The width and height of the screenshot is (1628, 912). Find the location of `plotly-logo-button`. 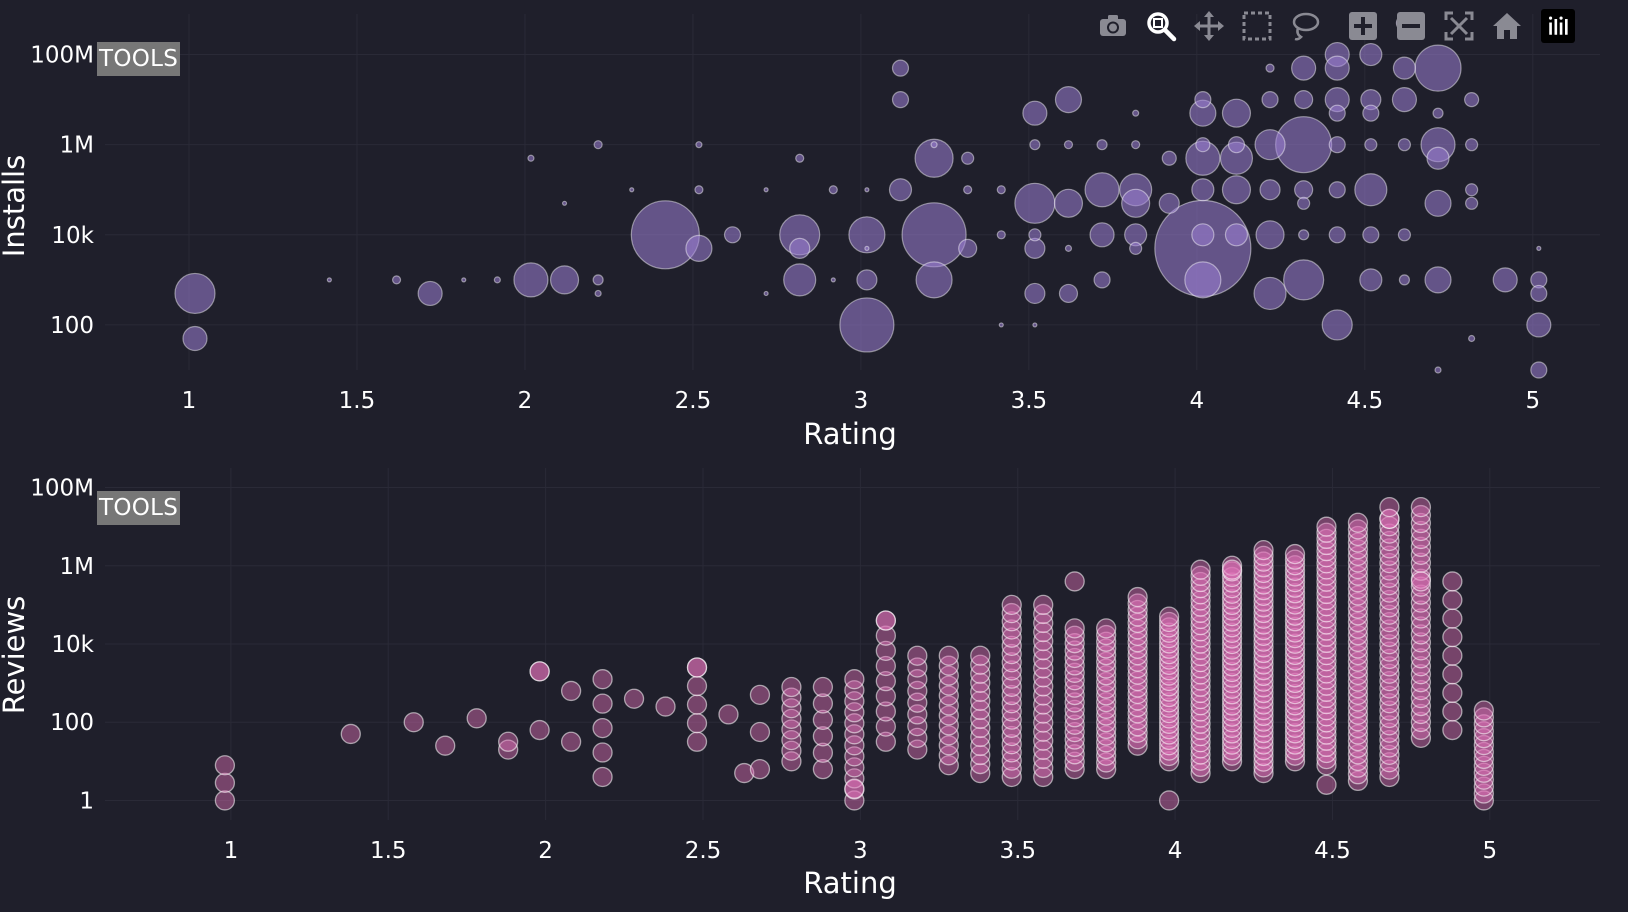

plotly-logo-button is located at coordinates (1558, 26).